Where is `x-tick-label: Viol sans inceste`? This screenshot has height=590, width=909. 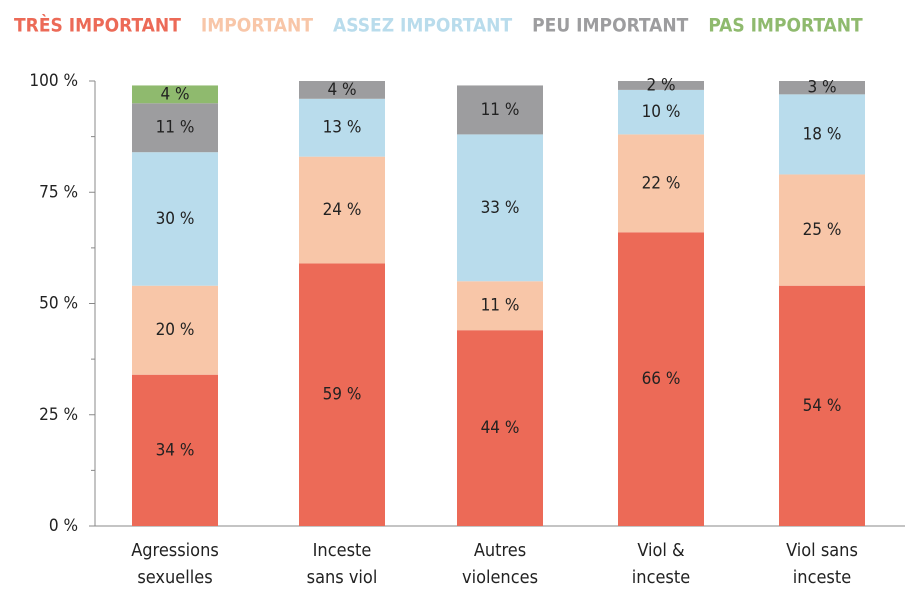 x-tick-label: Viol sans inceste is located at coordinates (822, 564).